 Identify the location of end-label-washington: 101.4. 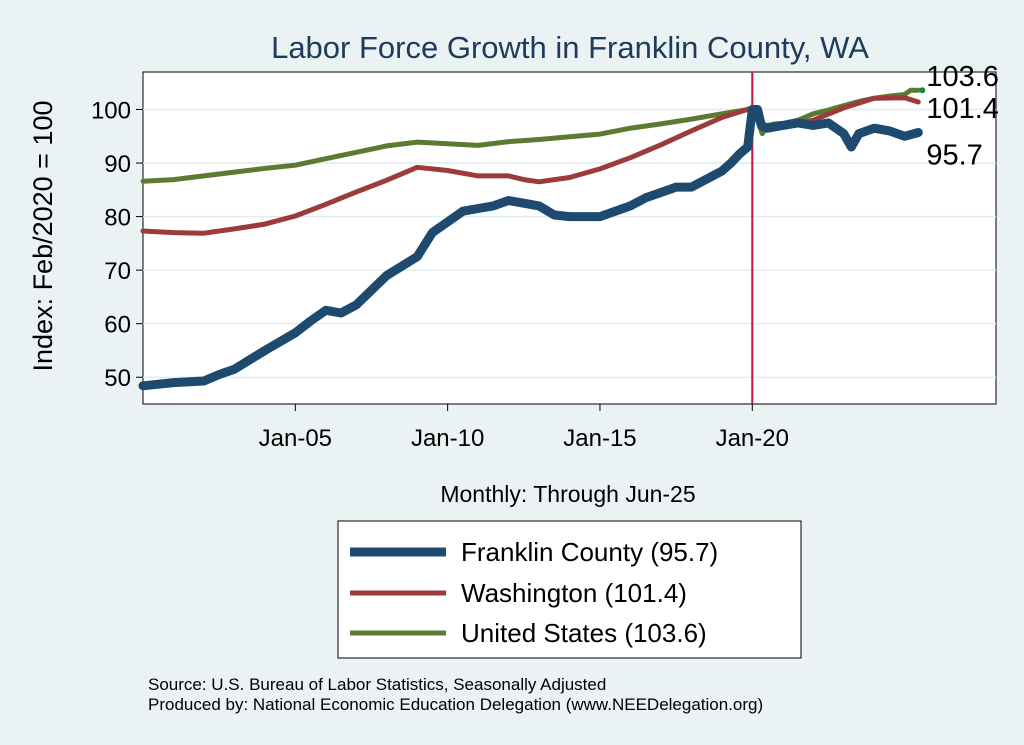
(962, 109).